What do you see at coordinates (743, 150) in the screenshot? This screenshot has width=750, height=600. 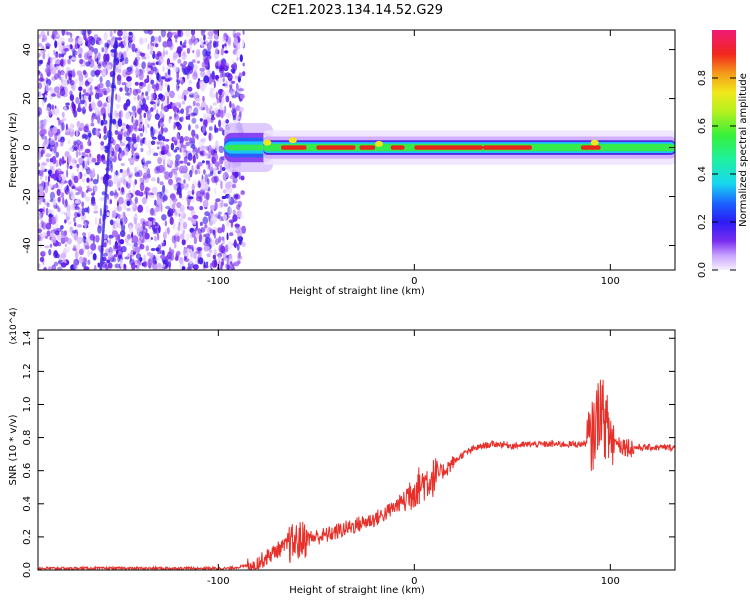 I see `colorbar-label: Normalized spectral amplitude` at bounding box center [743, 150].